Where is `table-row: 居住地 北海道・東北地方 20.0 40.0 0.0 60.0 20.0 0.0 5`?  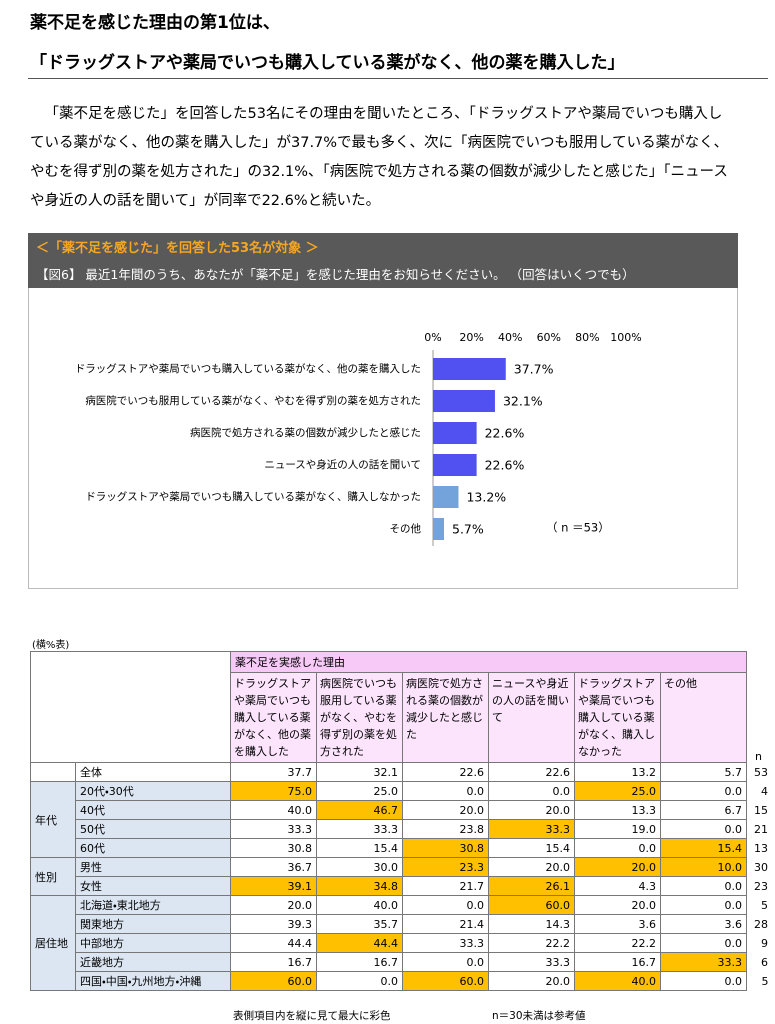
table-row: 居住地 北海道・東北地方 20.0 40.0 0.0 60.0 20.0 0.0 5 is located at coordinates (400, 943).